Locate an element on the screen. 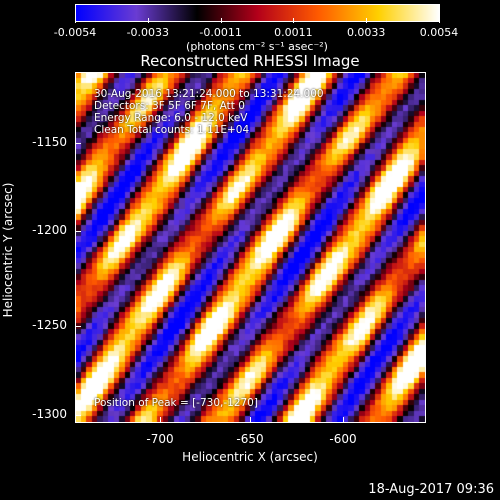 The width and height of the screenshot is (500, 500). info-energy: Energy Range: 6.0 - 12.0 keV is located at coordinates (171, 118).